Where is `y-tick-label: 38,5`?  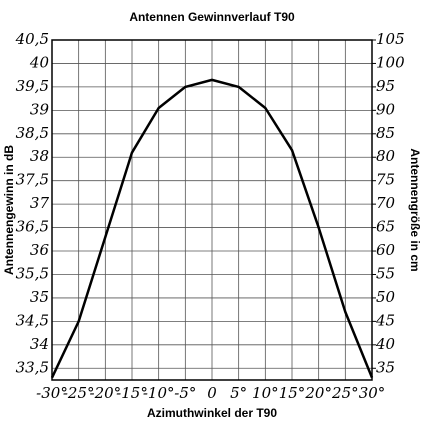 y-tick-label: 38,5 is located at coordinates (32, 133).